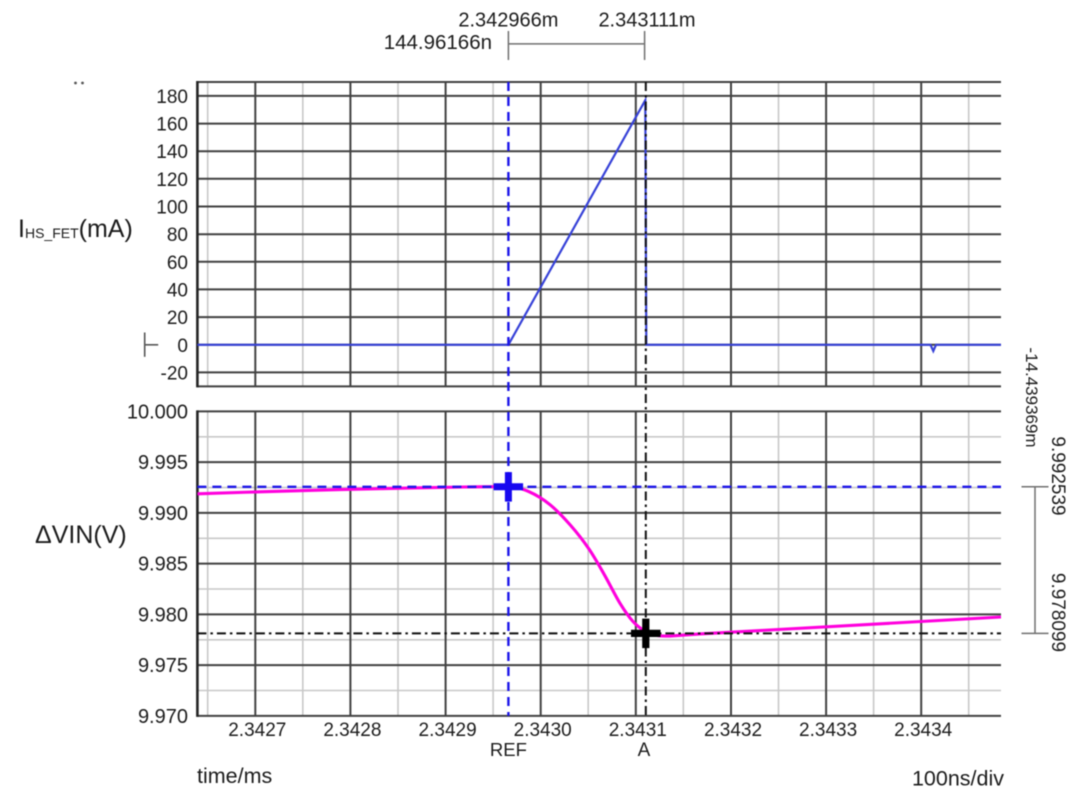  Describe the element at coordinates (157, 412) in the screenshot. I see `svg-text: 10.000` at that location.